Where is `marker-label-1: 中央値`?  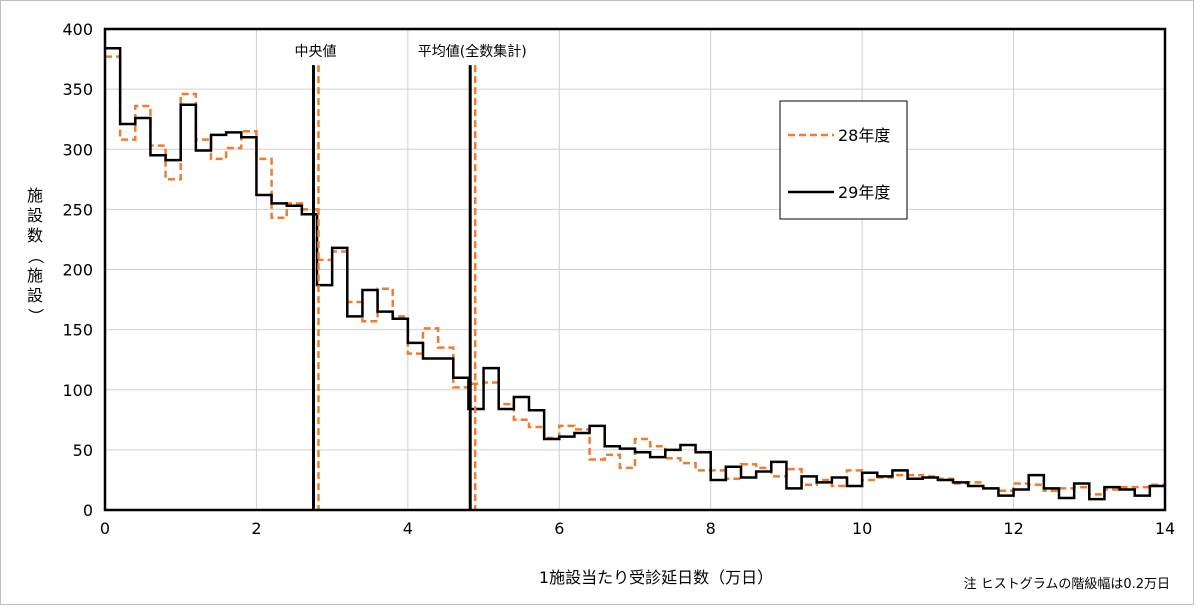 marker-label-1: 中央値 is located at coordinates (315, 52).